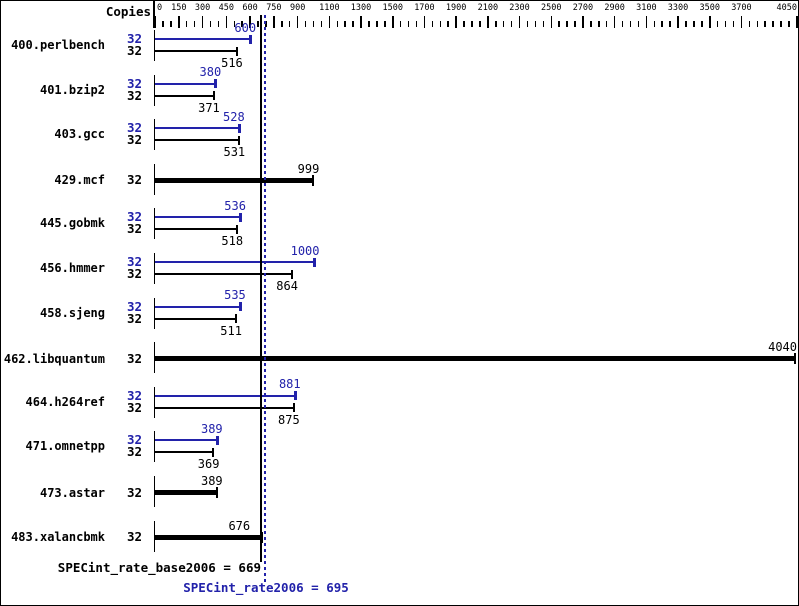 This screenshot has height=606, width=799. What do you see at coordinates (274, 8) in the screenshot?
I see `axis-tick-label: 750` at bounding box center [274, 8].